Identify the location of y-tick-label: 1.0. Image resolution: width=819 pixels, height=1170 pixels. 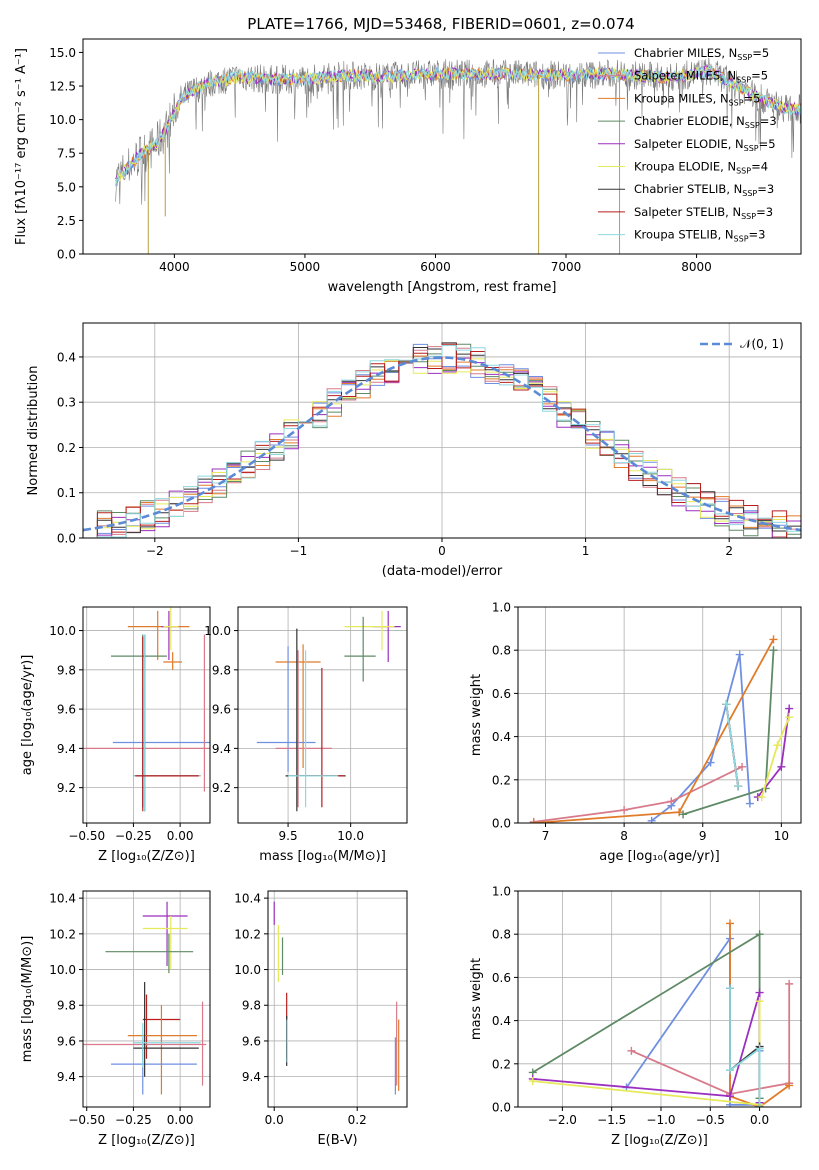
(501, 608).